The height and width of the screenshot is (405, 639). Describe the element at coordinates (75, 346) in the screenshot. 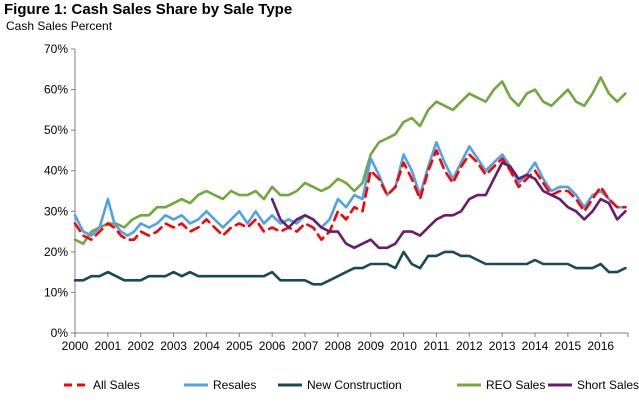

I see `x-tick-label: 2000` at that location.